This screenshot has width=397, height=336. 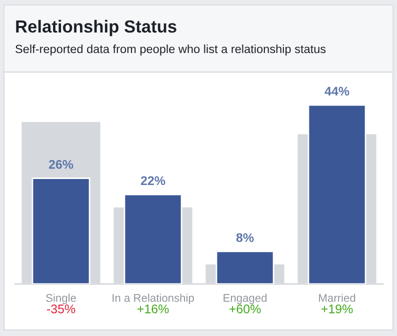 I want to click on data-label: 44%, so click(x=337, y=91).